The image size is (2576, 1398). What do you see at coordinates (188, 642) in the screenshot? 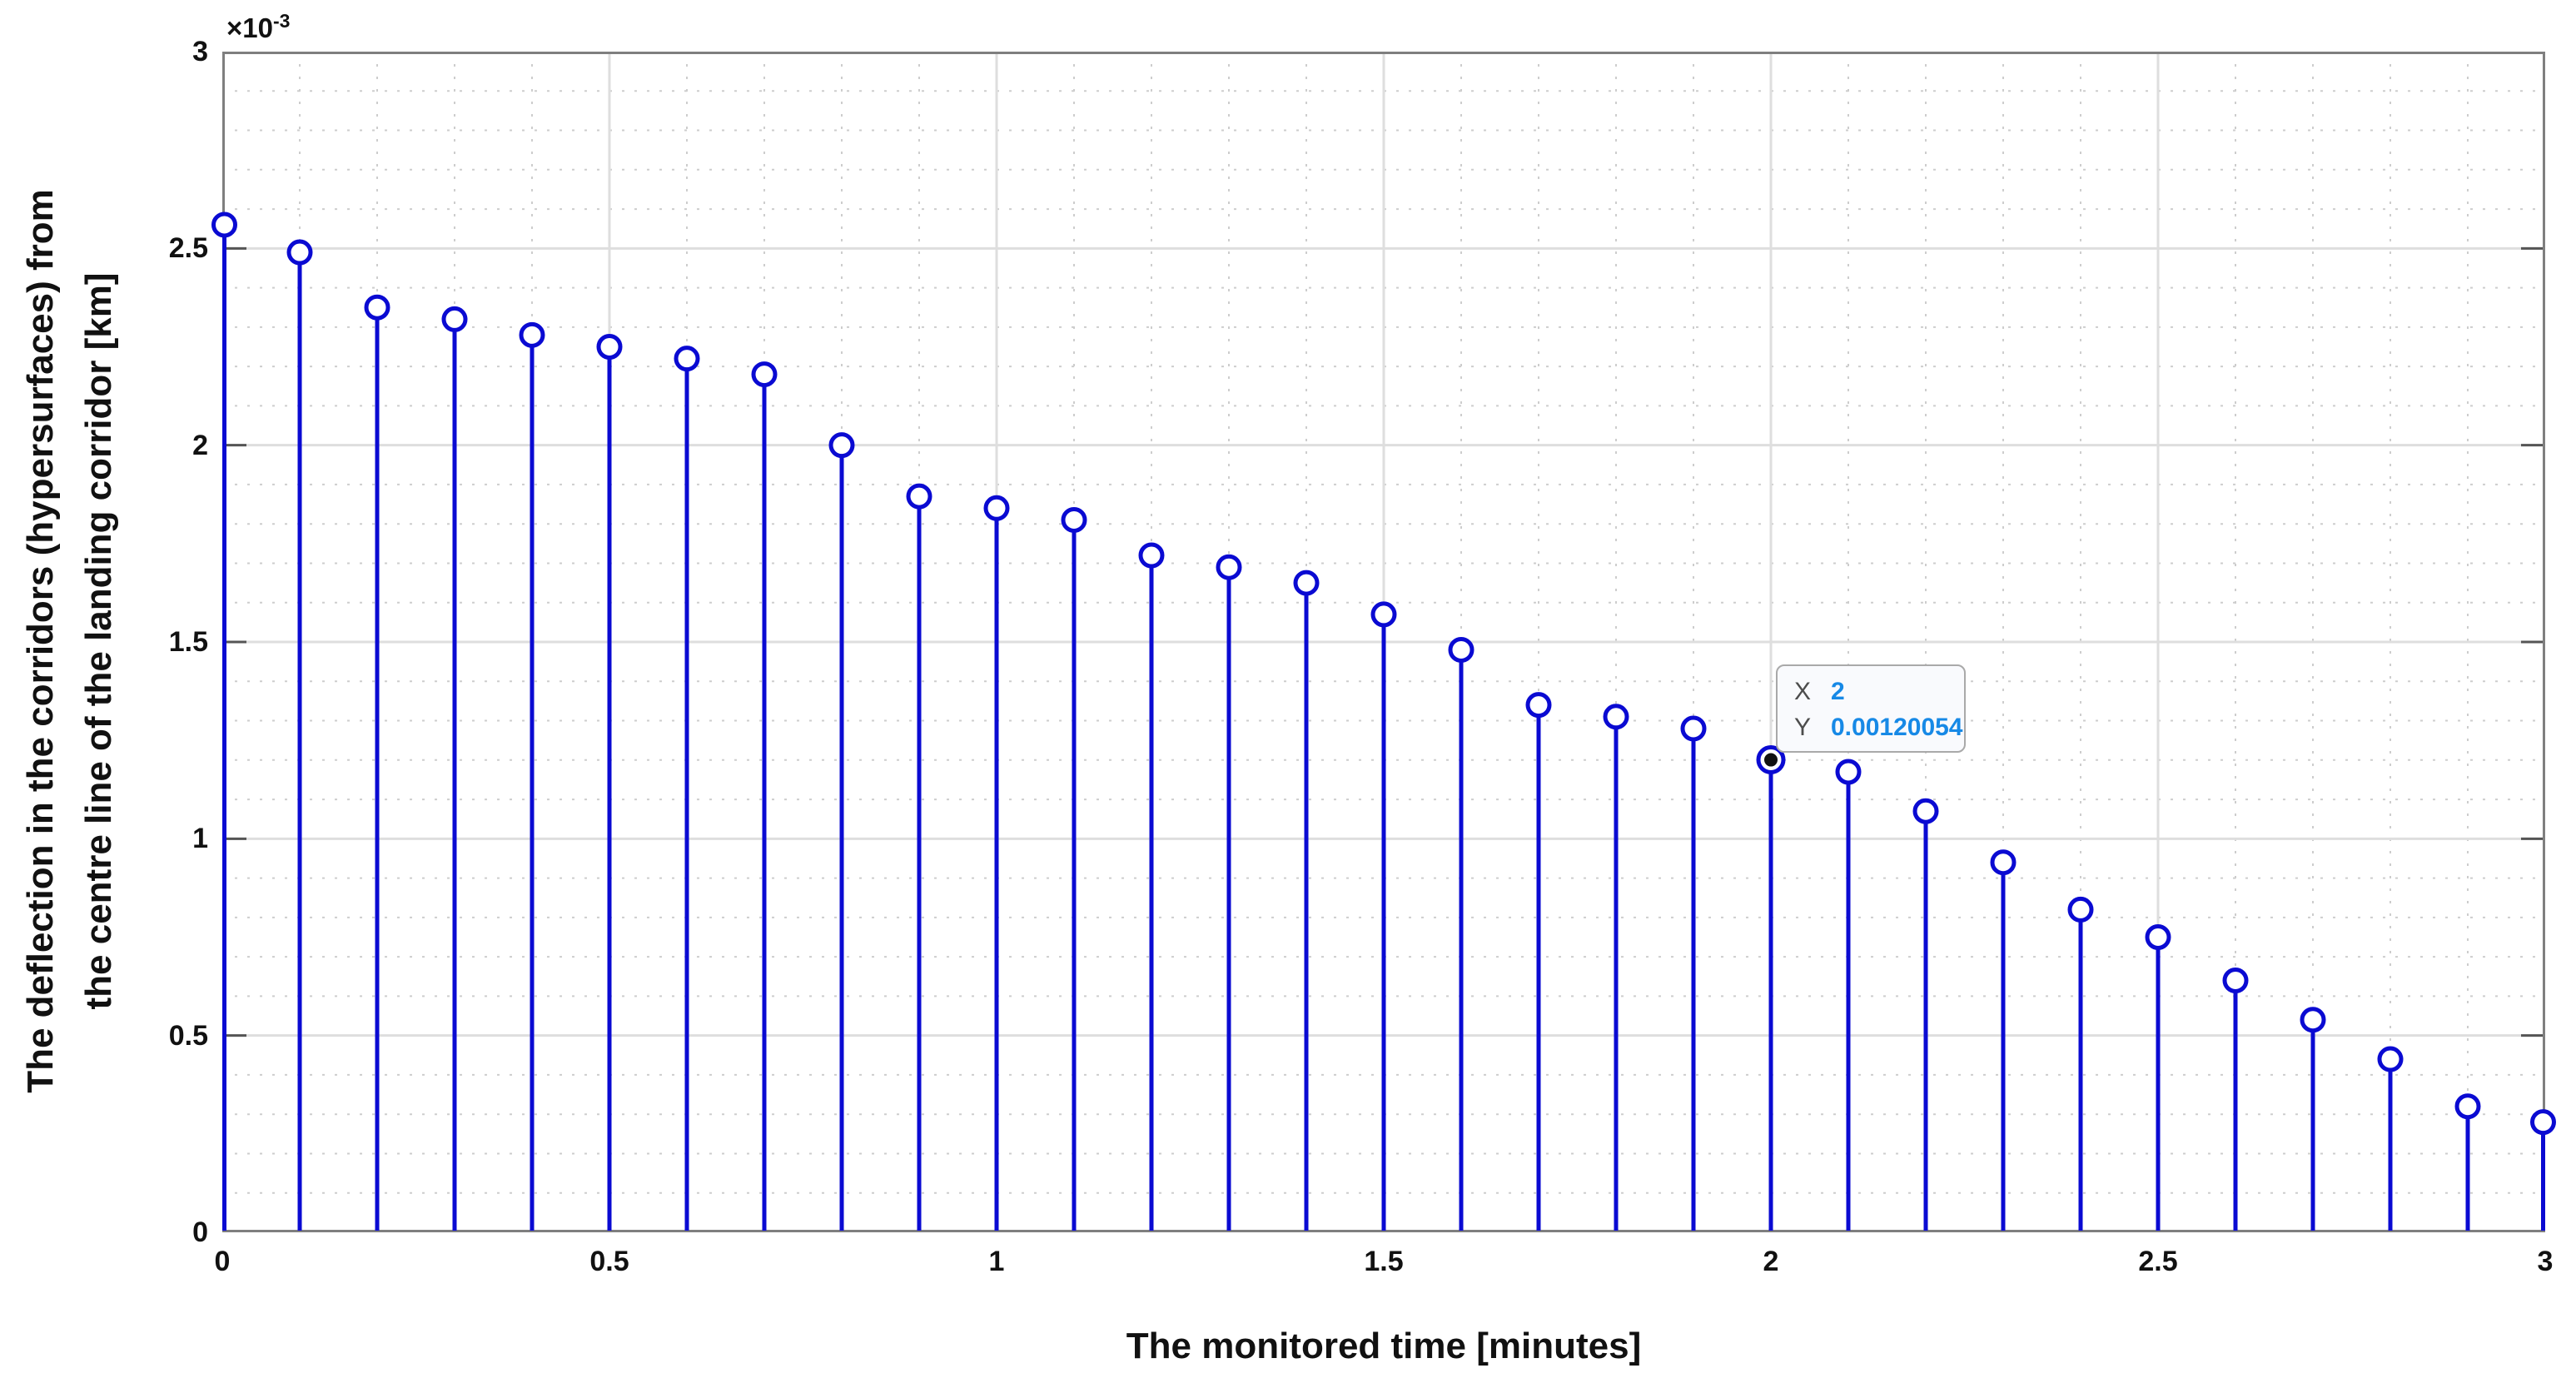
I see `y-tick-label: 1.5` at bounding box center [188, 642].